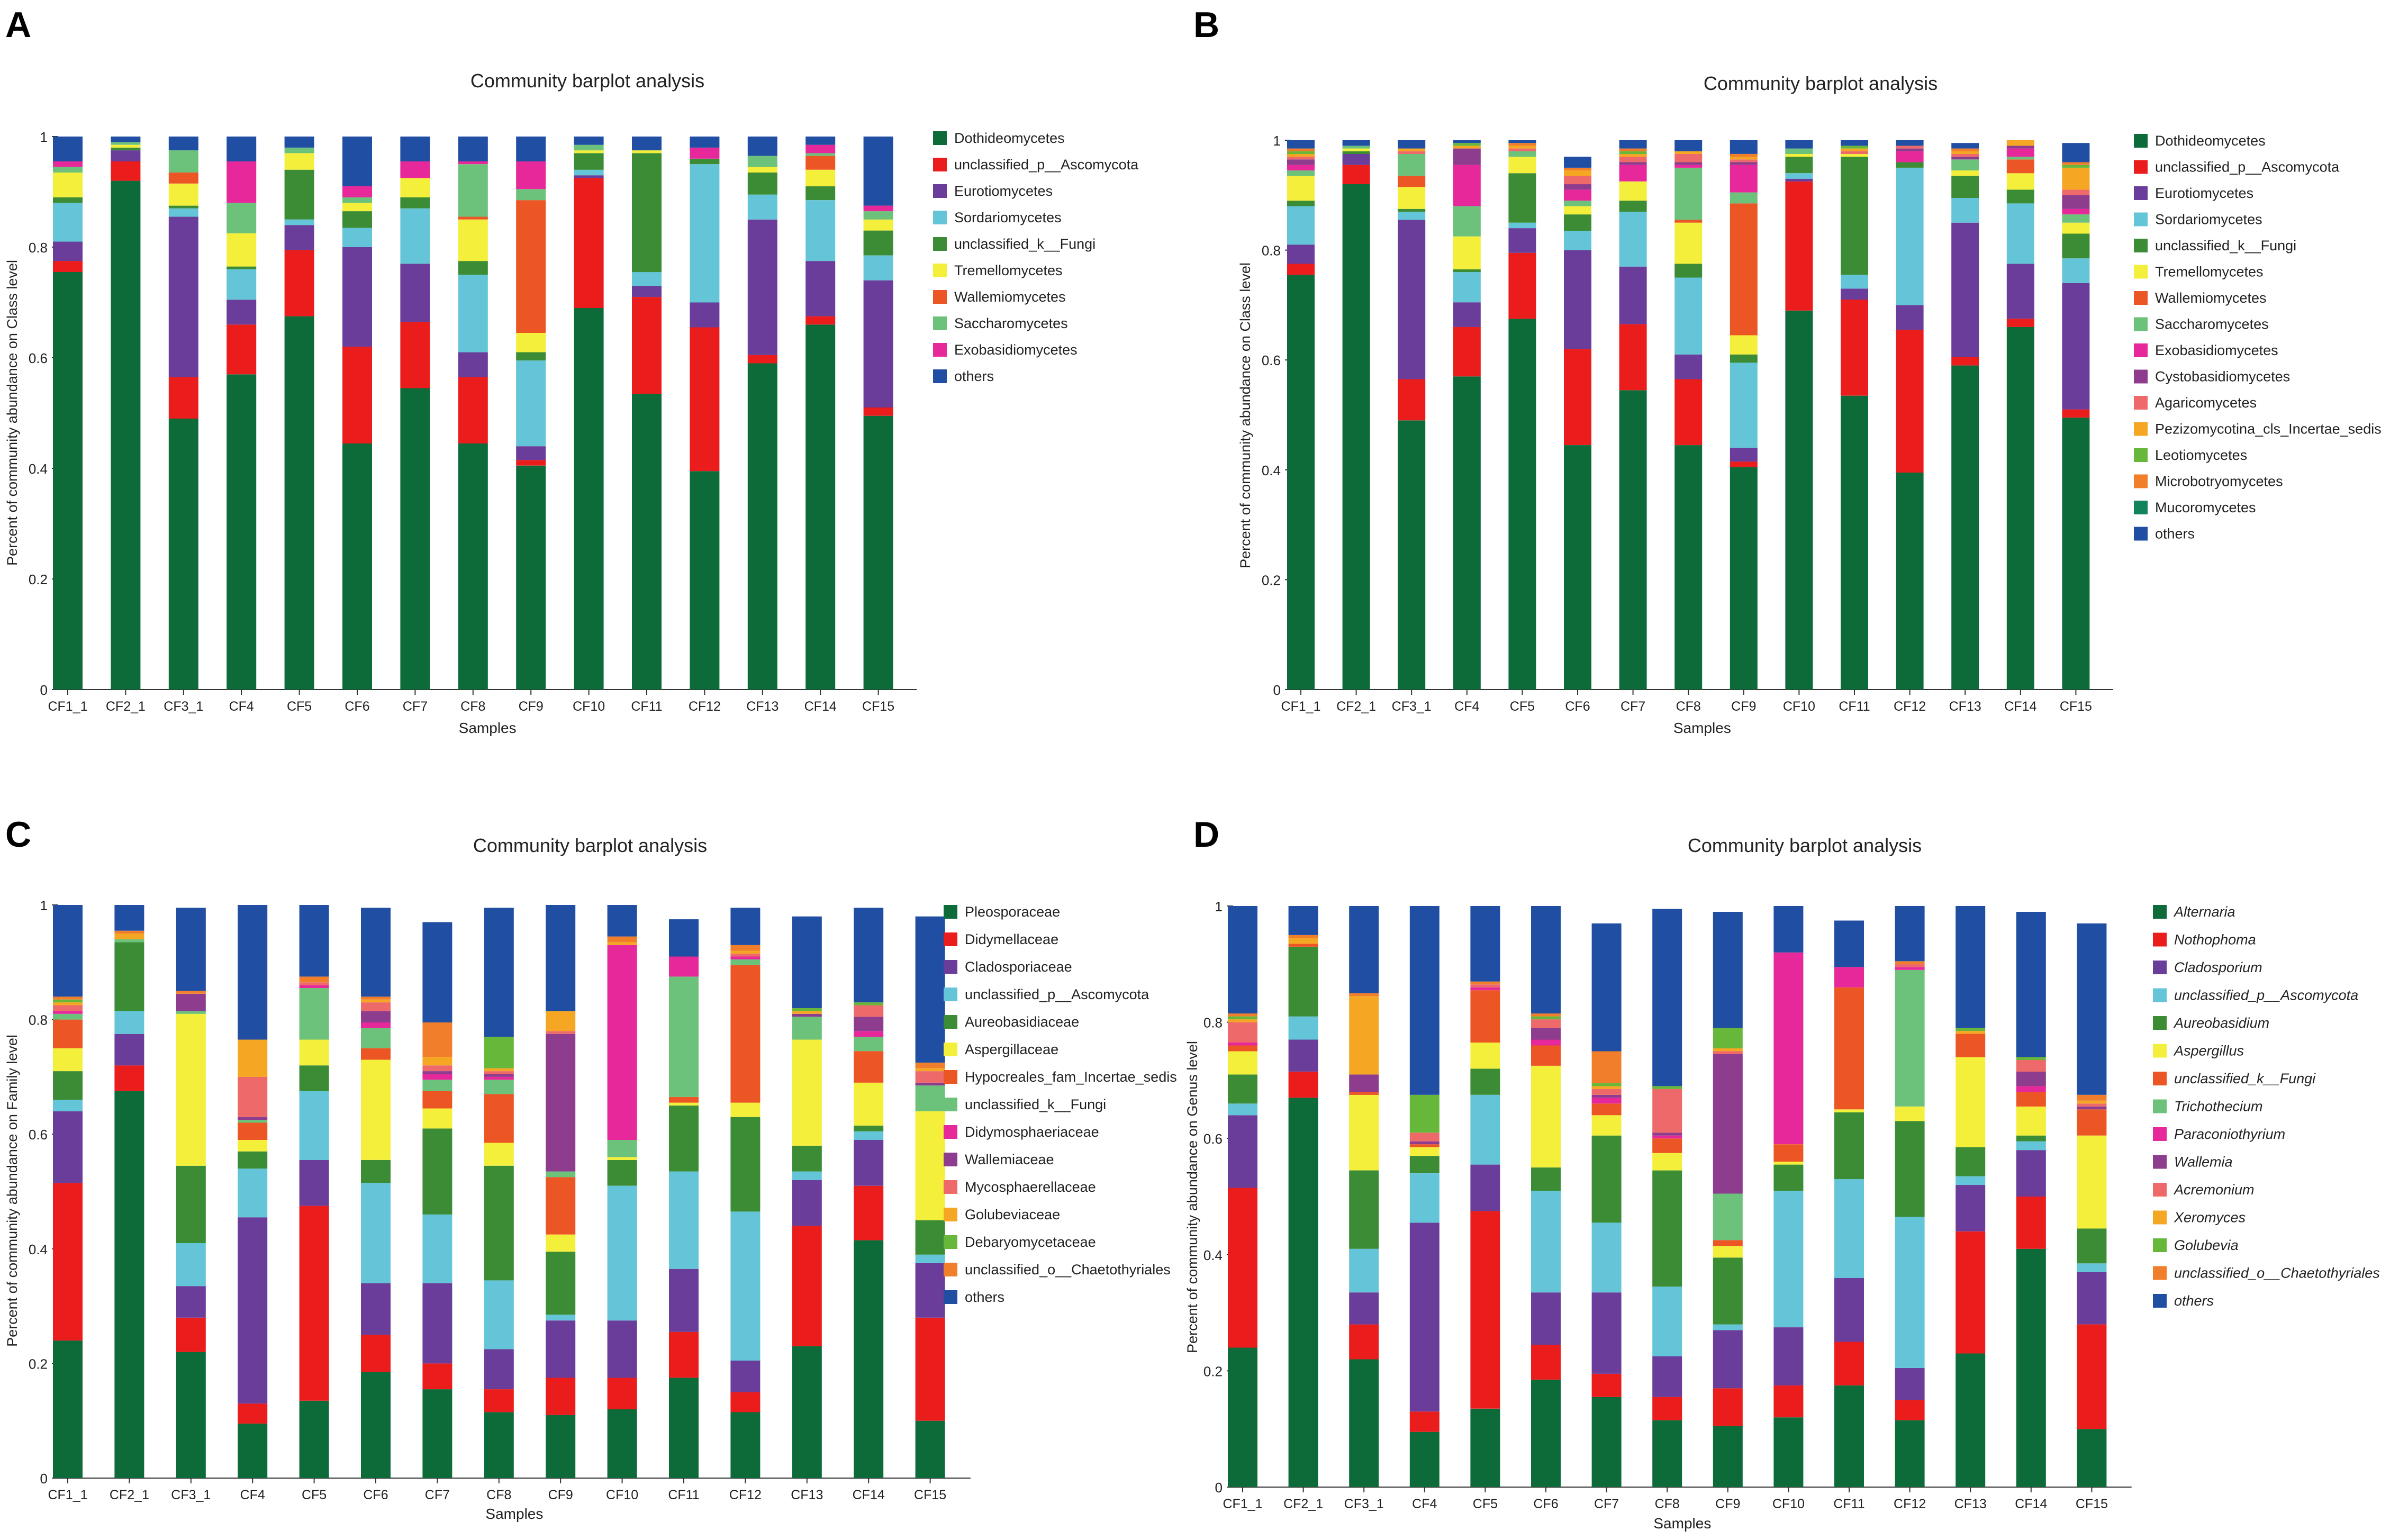 Image resolution: width=2408 pixels, height=1540 pixels. Describe the element at coordinates (2211, 1023) in the screenshot. I see `legend-item: Aureobasidium` at that location.